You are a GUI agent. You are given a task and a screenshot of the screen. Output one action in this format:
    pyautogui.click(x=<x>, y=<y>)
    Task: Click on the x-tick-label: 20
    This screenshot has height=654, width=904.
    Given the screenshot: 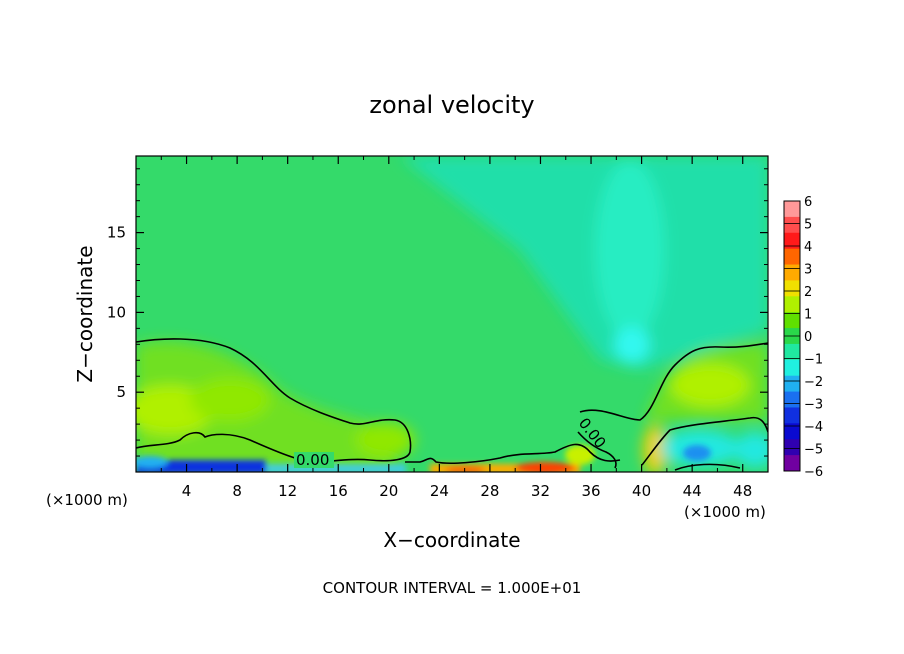 What is the action you would take?
    pyautogui.click(x=388, y=491)
    